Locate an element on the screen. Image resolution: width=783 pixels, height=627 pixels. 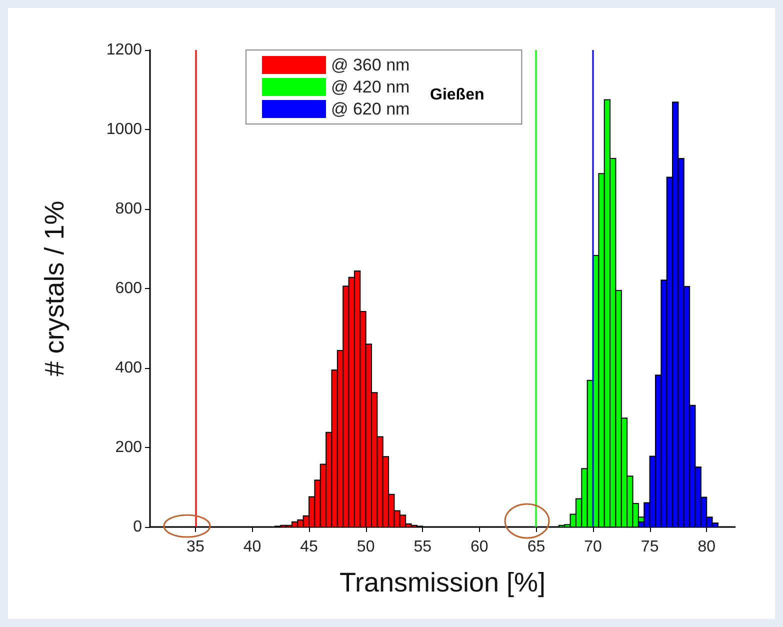
x-tick-label: 70 is located at coordinates (593, 547).